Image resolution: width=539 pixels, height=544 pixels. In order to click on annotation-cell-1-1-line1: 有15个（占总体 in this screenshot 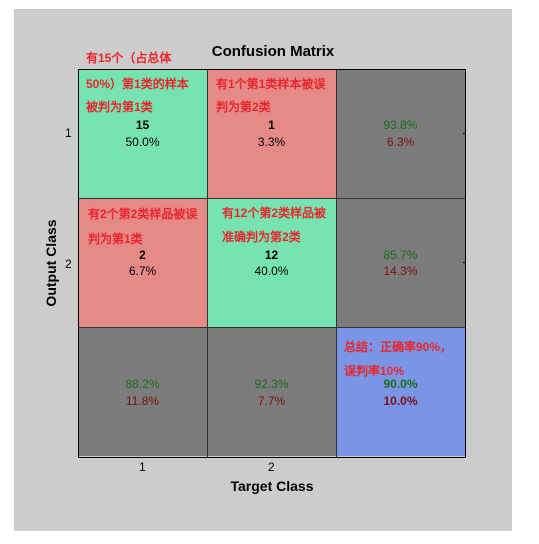, I will do `click(129, 58)`.